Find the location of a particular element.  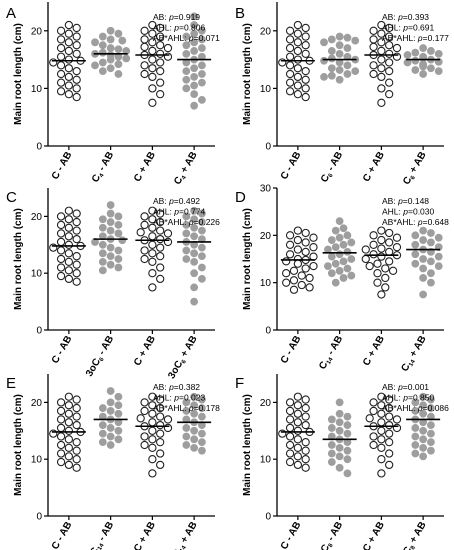

x-tick-label-3oc14-ab: 3oC14 + AB is located at coordinates (183, 535).